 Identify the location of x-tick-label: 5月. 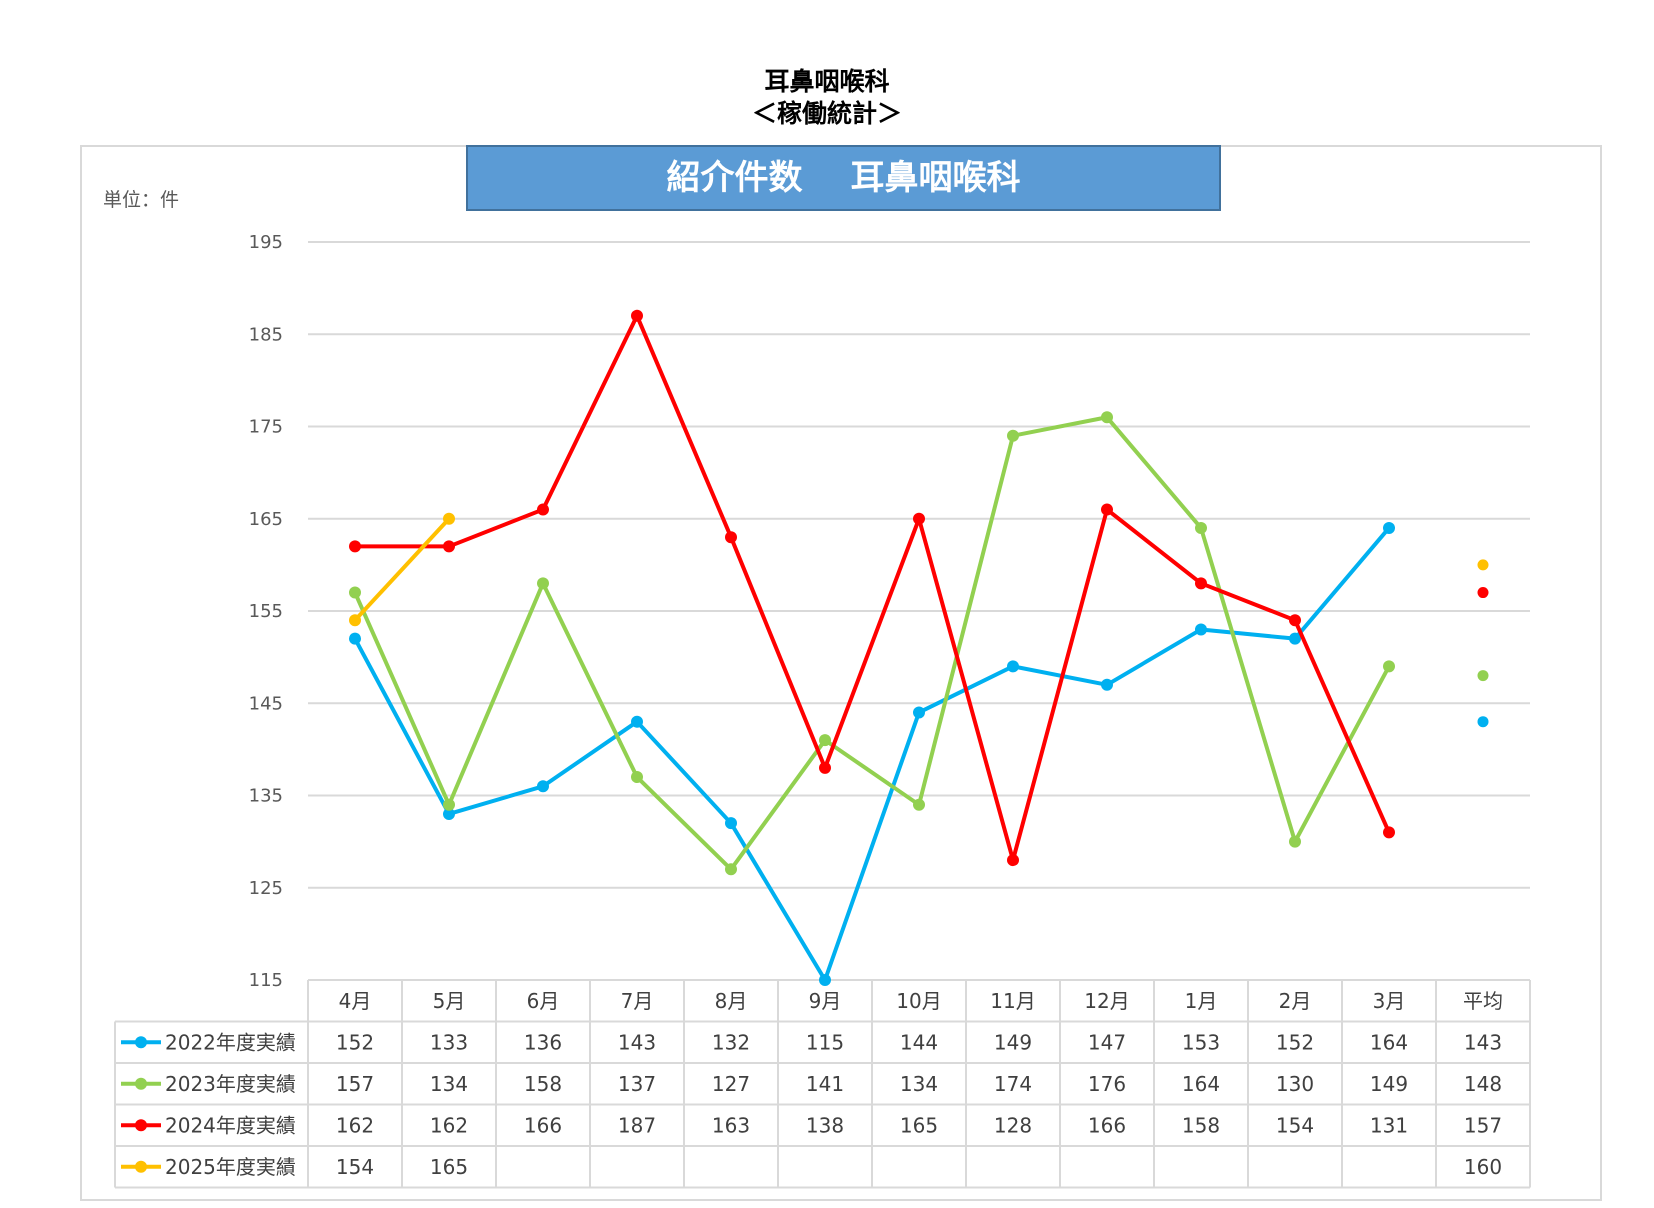
(449, 1001).